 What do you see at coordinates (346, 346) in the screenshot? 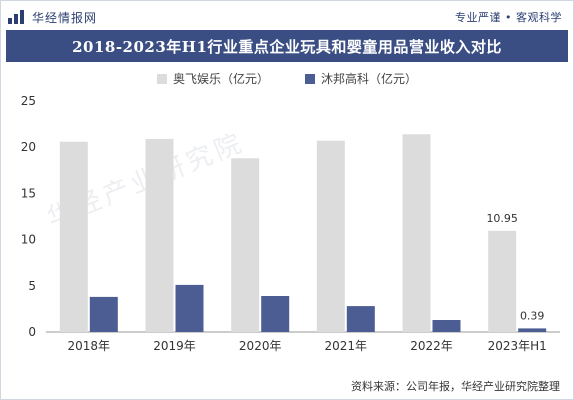
I see `x-tick-label: 2021年` at bounding box center [346, 346].